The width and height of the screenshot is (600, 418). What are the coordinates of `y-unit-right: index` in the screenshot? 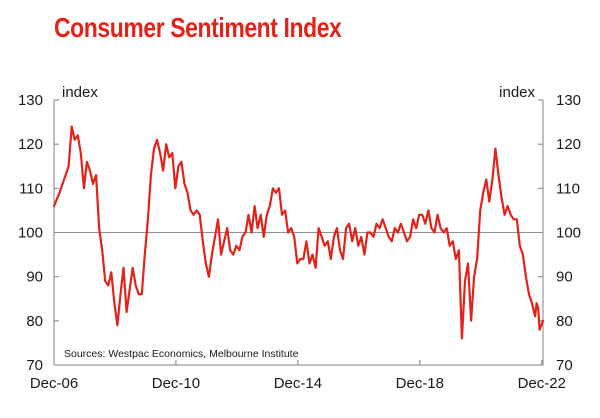 It's located at (517, 92).